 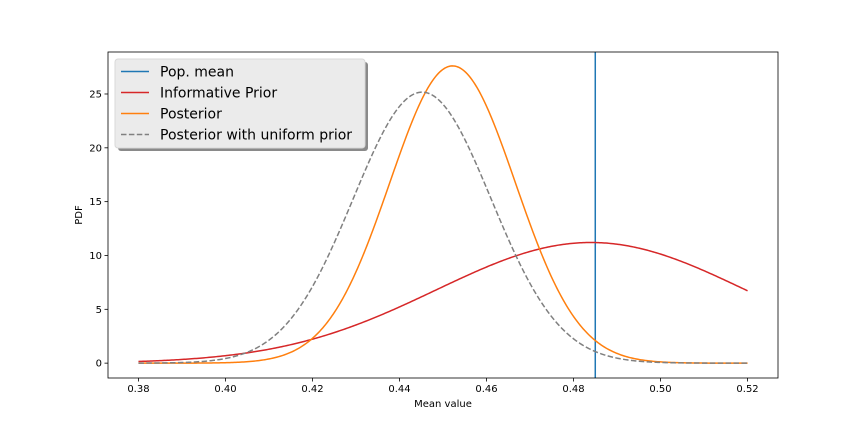 What do you see at coordinates (312, 389) in the screenshot?
I see `x-tick-label: 0.42` at bounding box center [312, 389].